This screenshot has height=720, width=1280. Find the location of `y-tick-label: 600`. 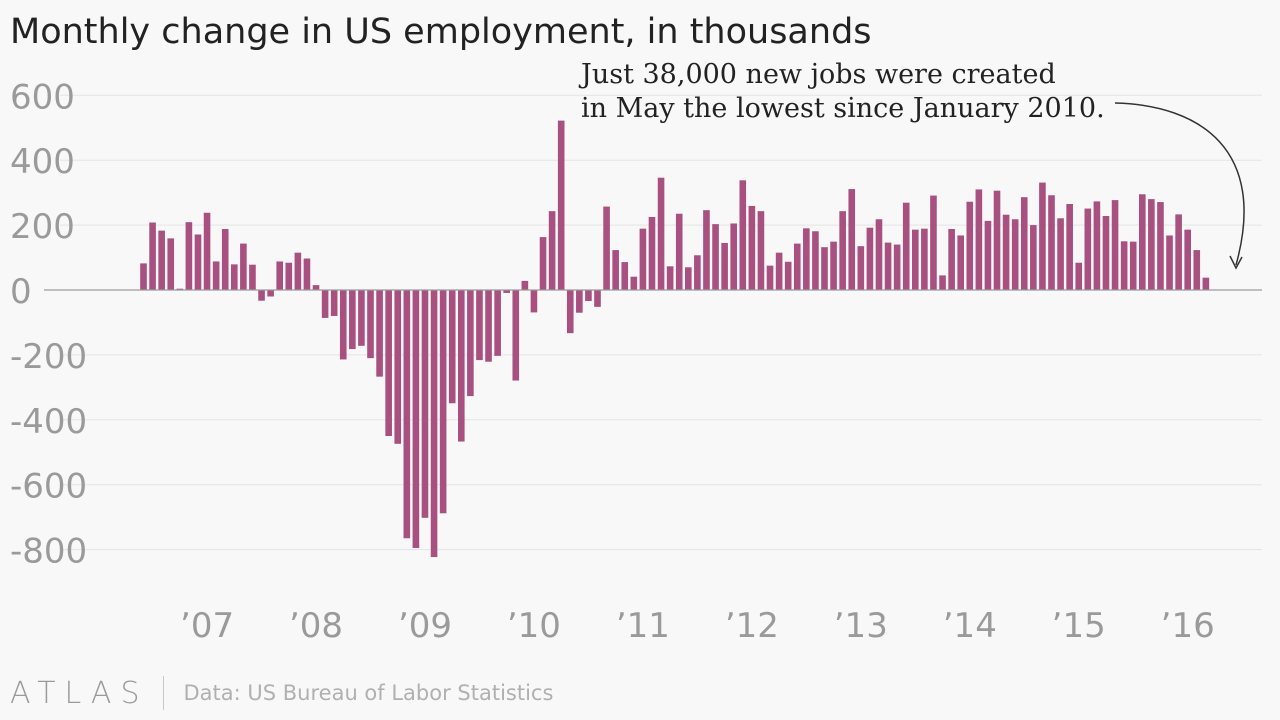

y-tick-label: 600 is located at coordinates (42, 97).